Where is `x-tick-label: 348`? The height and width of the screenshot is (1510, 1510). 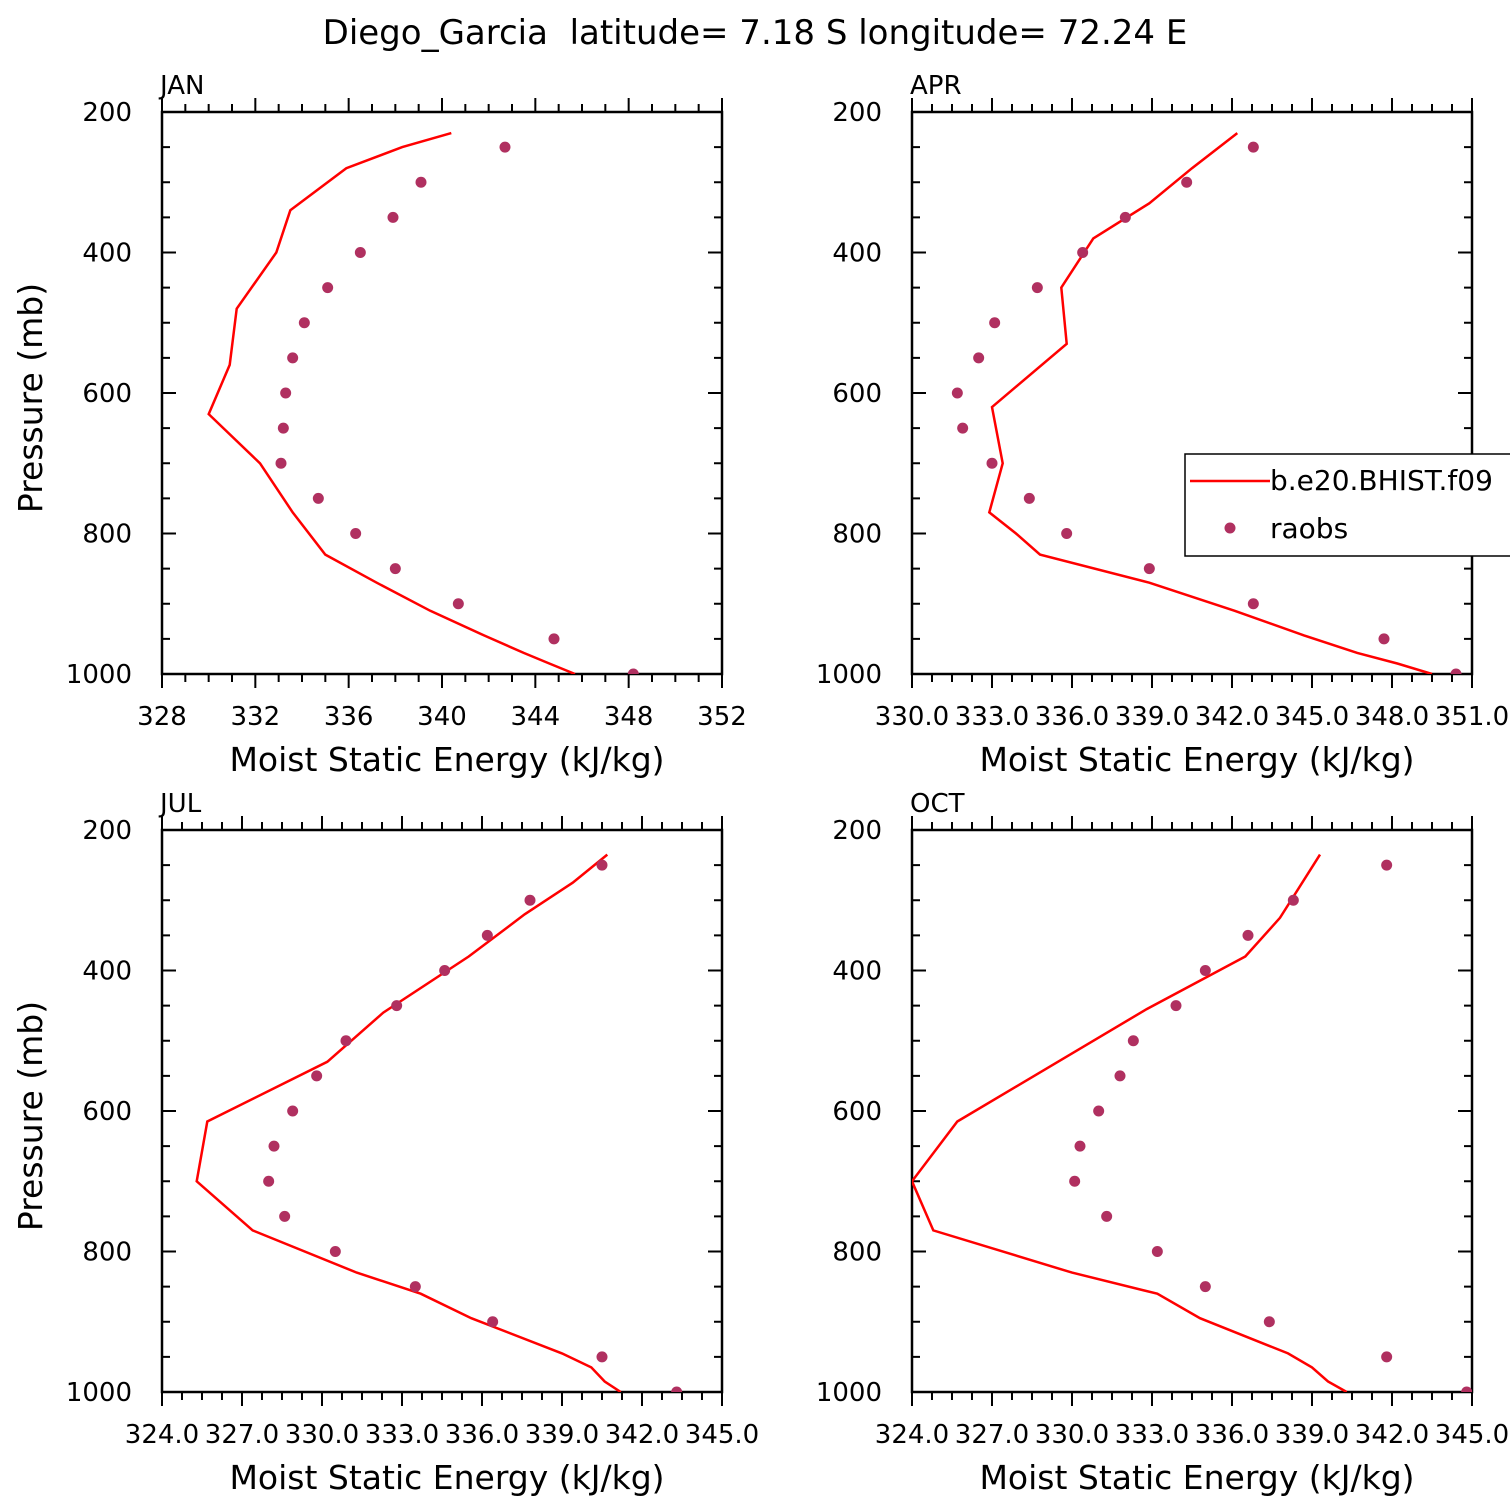
x-tick-label: 348 is located at coordinates (629, 717).